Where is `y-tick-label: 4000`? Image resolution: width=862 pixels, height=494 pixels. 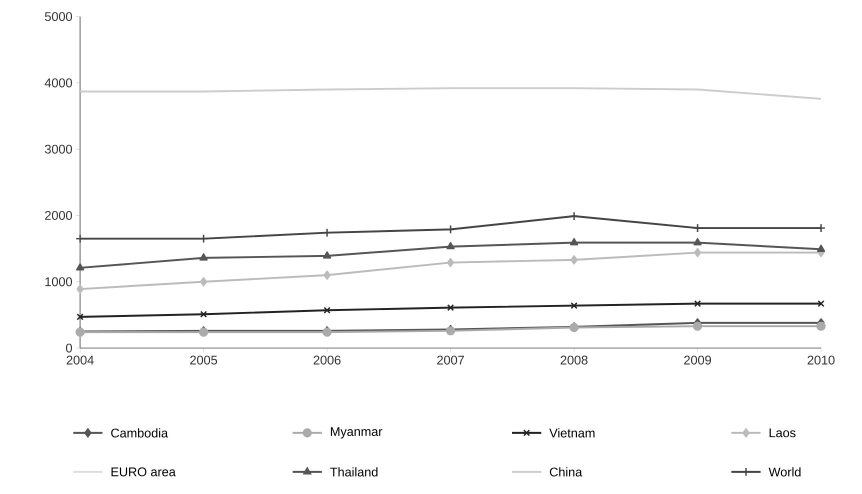 y-tick-label: 4000 is located at coordinates (58, 83).